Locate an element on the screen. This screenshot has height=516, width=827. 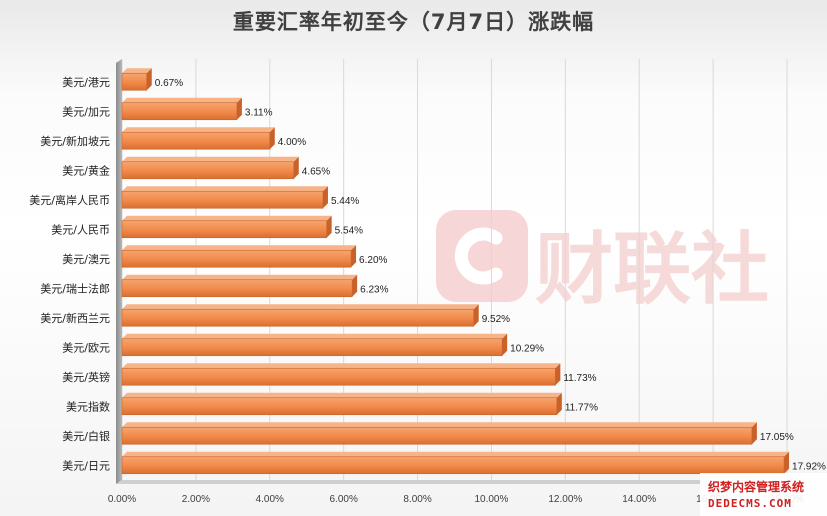
data-label: 0.67% is located at coordinates (169, 83).